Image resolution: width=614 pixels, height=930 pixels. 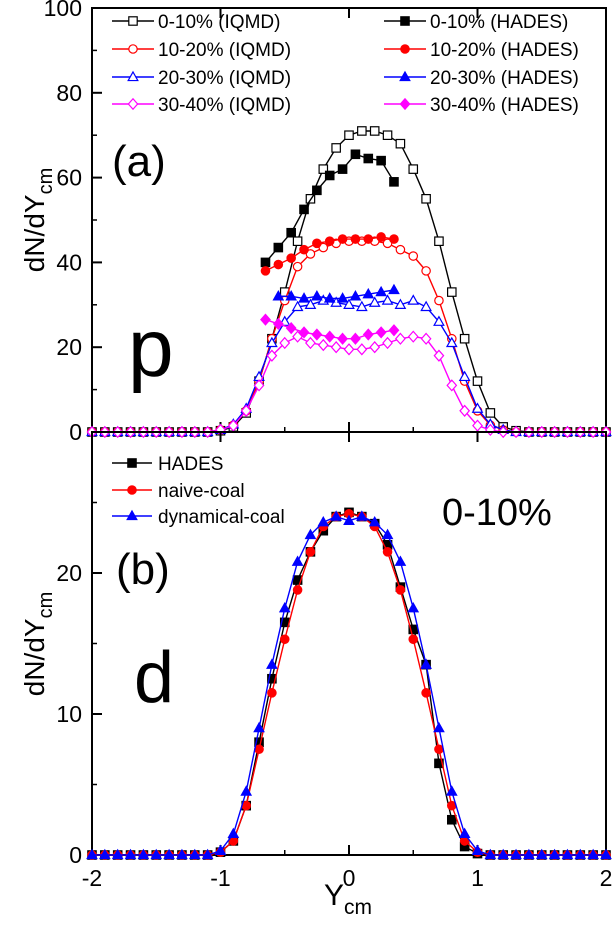 I want to click on legend-item: dynamical-coal, so click(x=198, y=517).